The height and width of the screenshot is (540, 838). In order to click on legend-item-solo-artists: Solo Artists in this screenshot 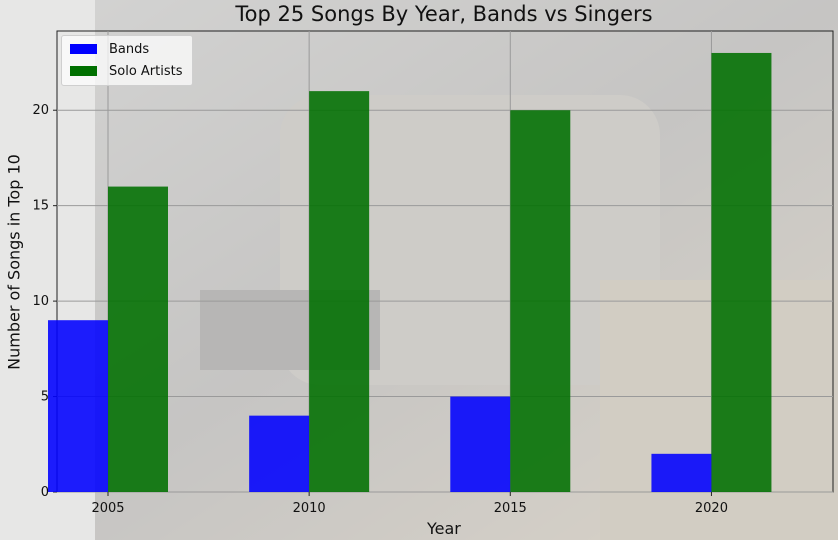, I will do `click(126, 71)`.